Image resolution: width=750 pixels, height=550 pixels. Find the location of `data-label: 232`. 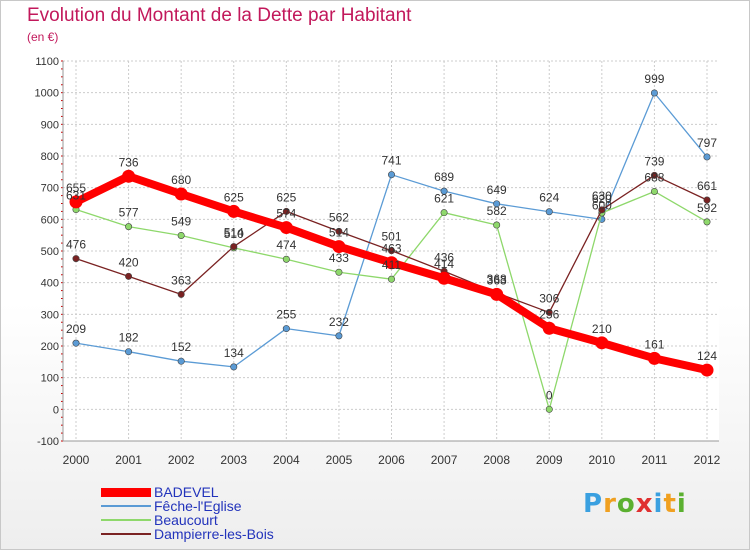

data-label: 232 is located at coordinates (339, 322).